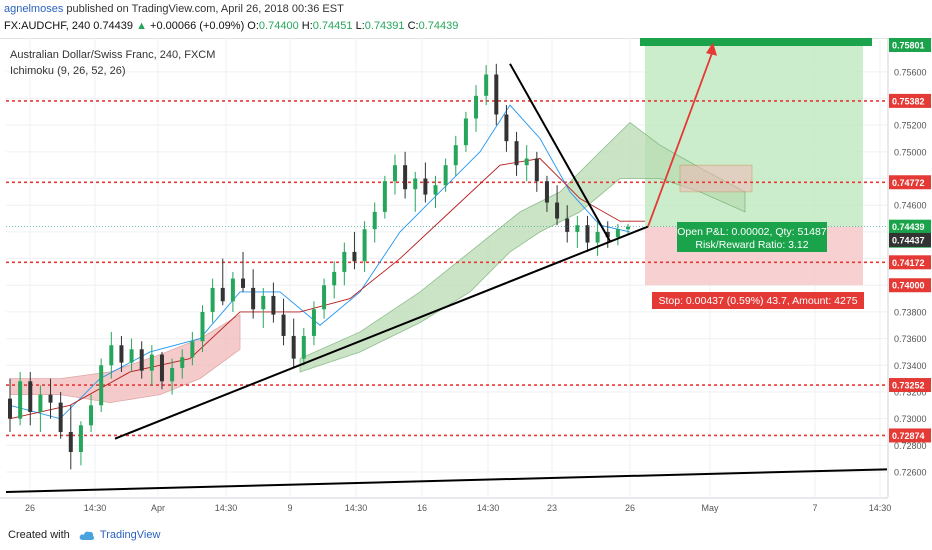  Describe the element at coordinates (756, 42) in the screenshot. I see `target-top-bar` at that location.